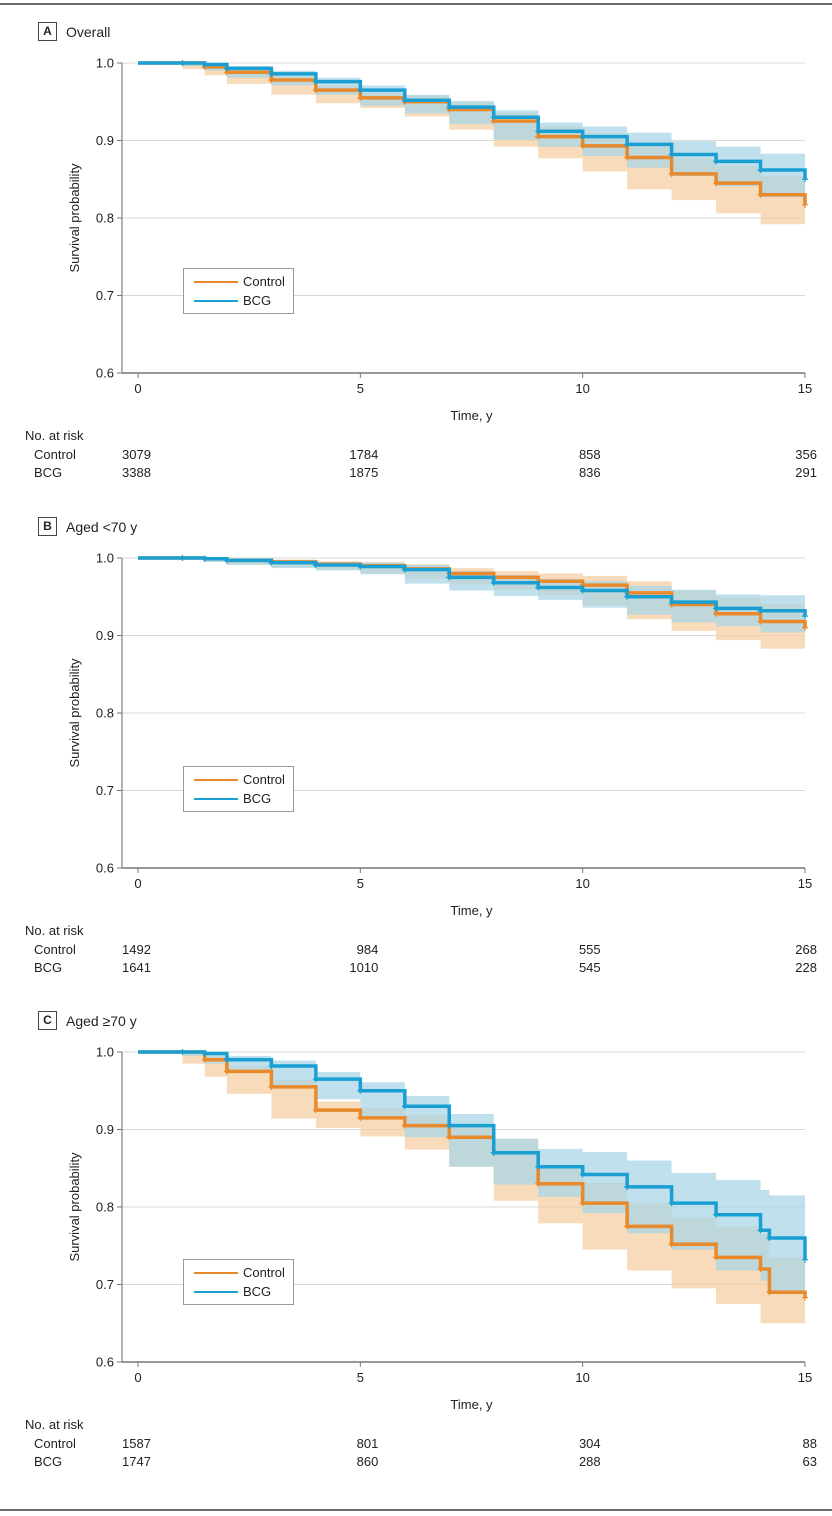  Describe the element at coordinates (471, 144) in the screenshot. I see `control-ci-band` at that location.